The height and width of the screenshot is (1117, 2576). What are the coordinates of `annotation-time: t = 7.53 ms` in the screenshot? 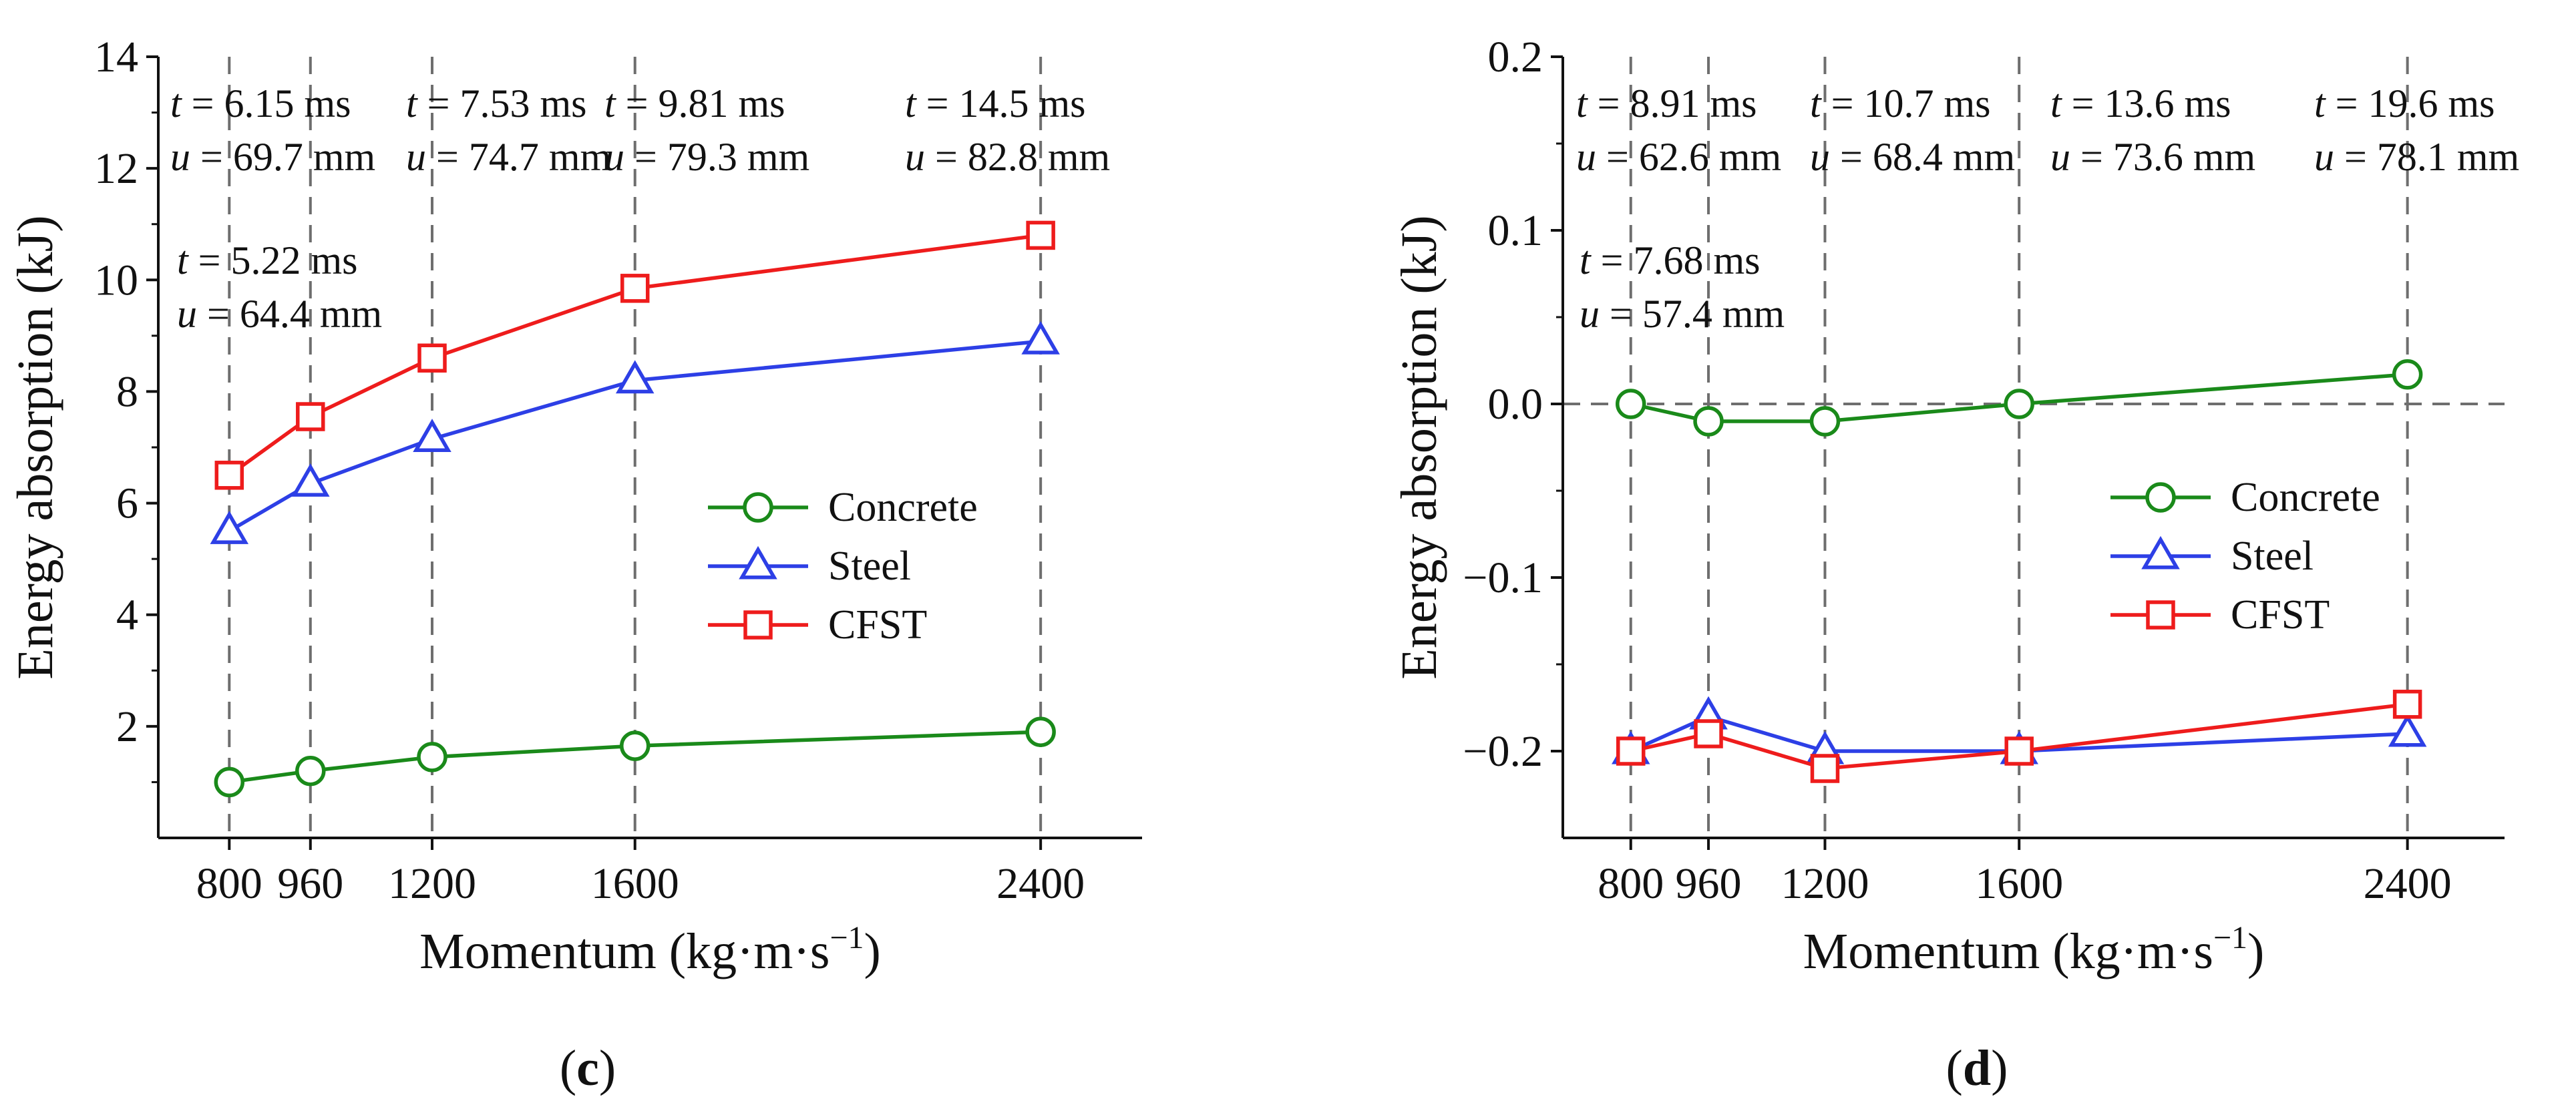 It's located at (496, 103).